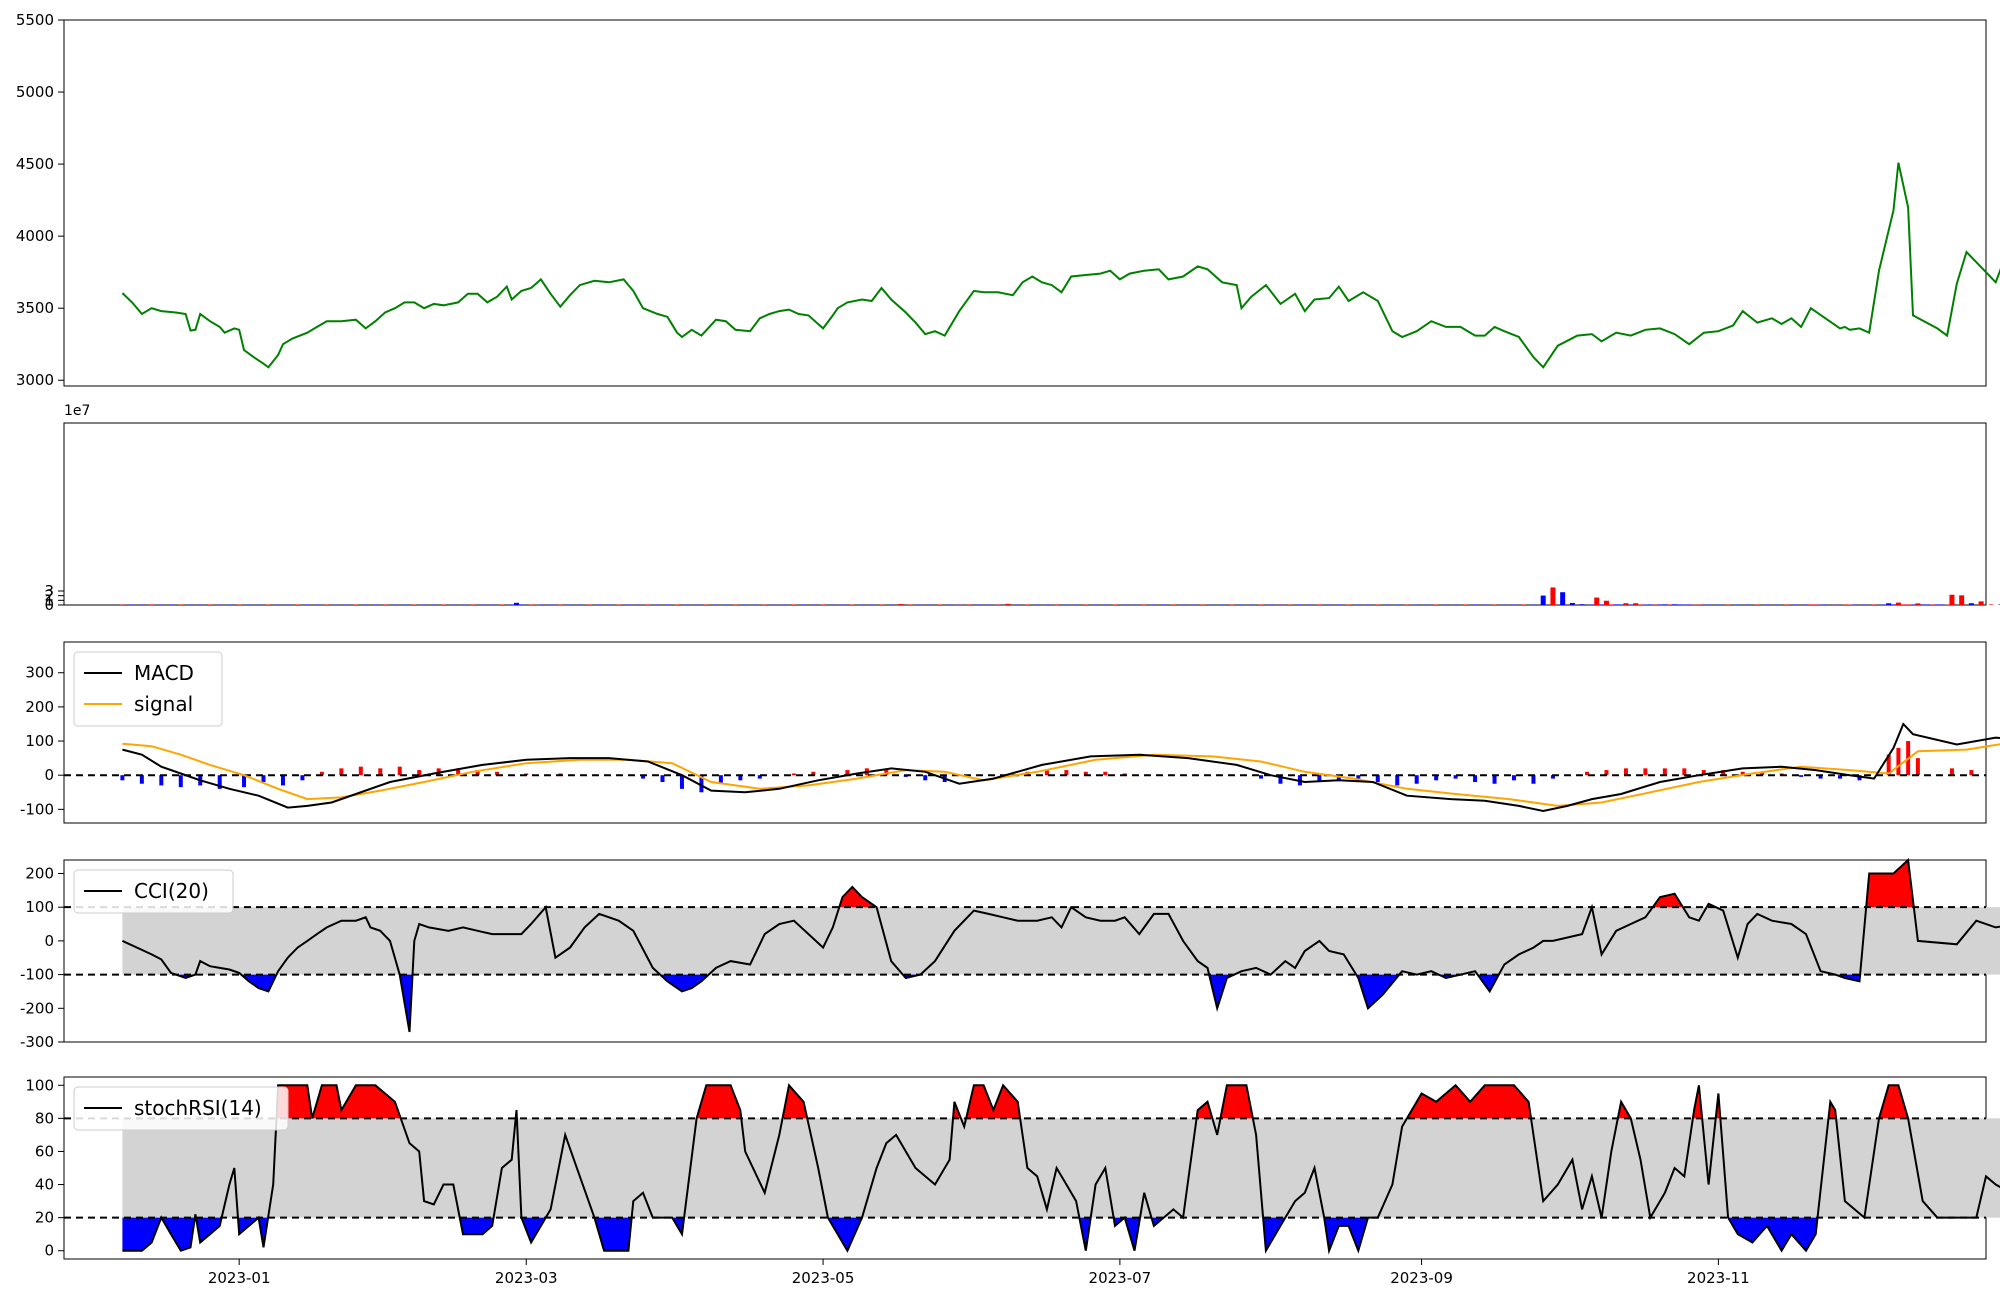  Describe the element at coordinates (1421, 1278) in the screenshot. I see `x-tick-label: 2023-09` at that location.